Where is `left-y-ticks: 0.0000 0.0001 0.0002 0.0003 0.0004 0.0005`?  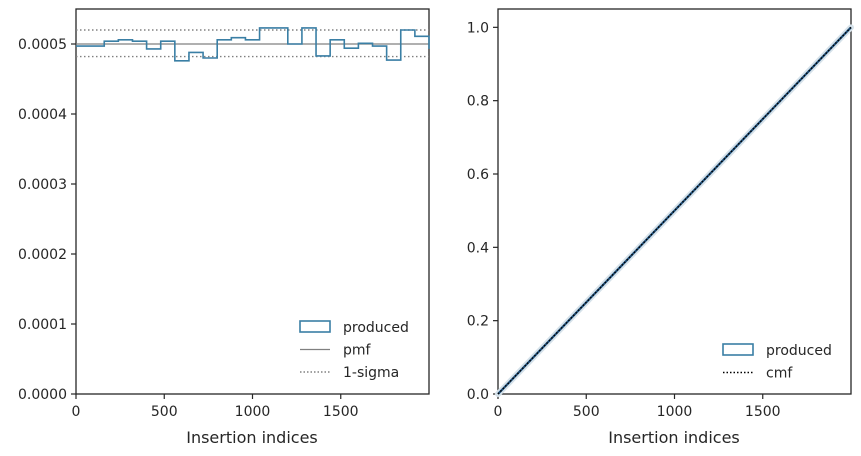 left-y-ticks: 0.0000 0.0001 0.0002 0.0003 0.0004 0.0005 is located at coordinates (47, 220).